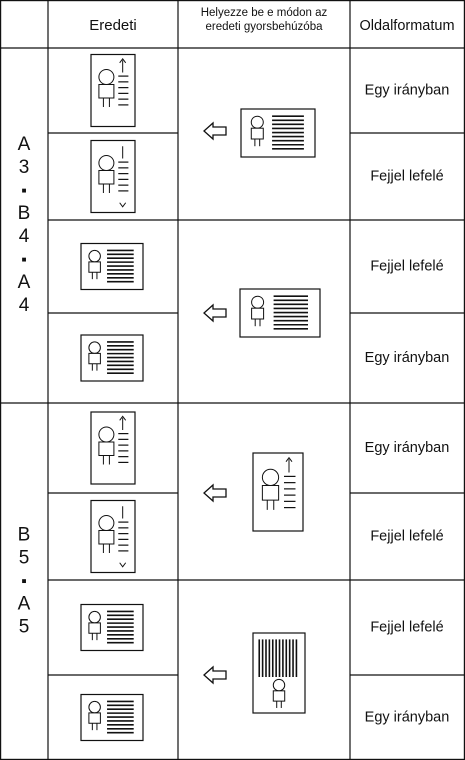  Describe the element at coordinates (264, 13) in the screenshot. I see `header-insert-line: Helyezze be e módon az` at that location.